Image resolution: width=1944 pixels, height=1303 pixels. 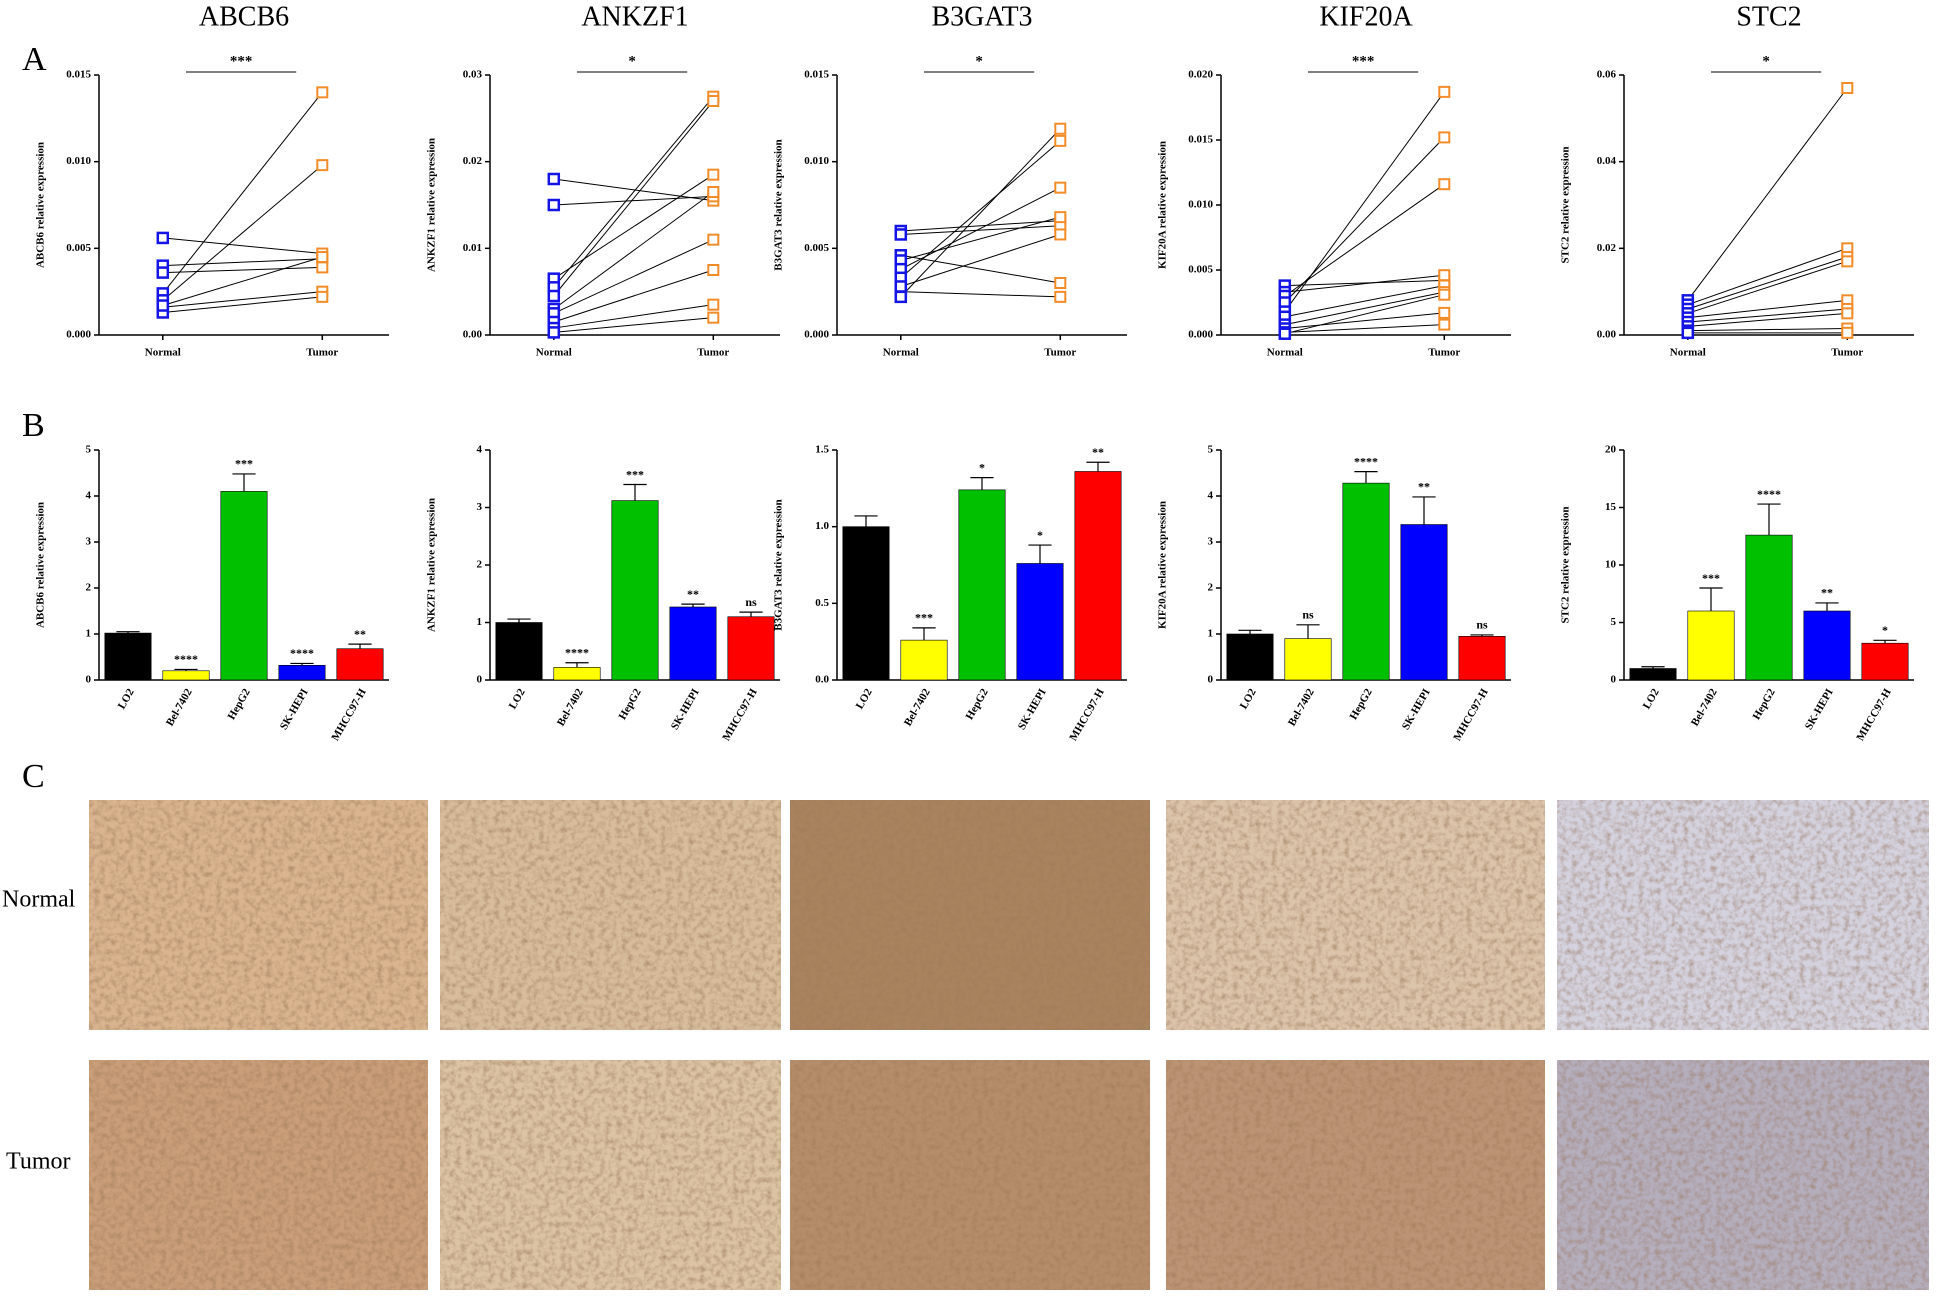 What do you see at coordinates (779, 564) in the screenshot?
I see `y-axis-label: B3GAT3 relative expression` at bounding box center [779, 564].